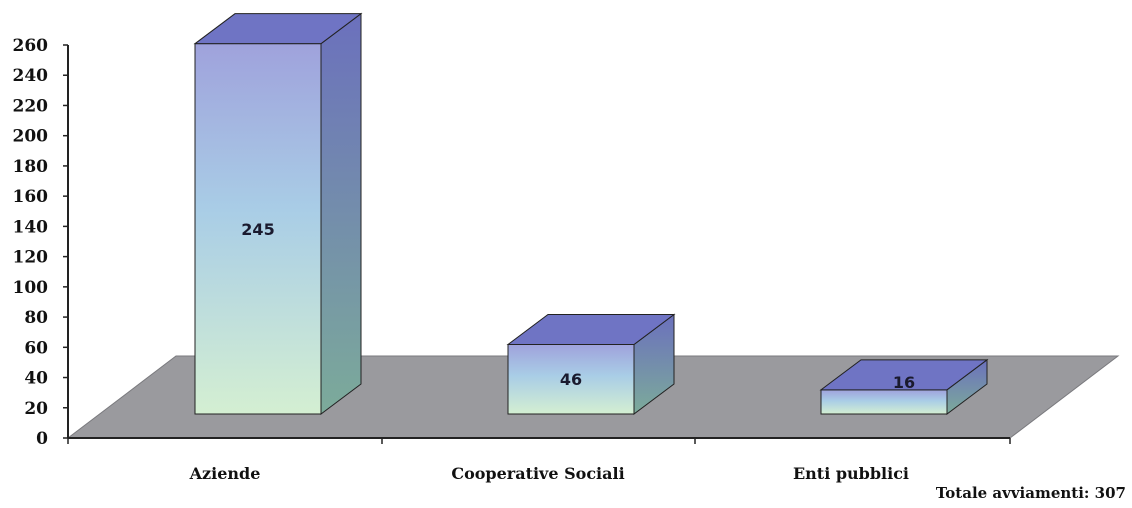 This screenshot has height=508, width=1132. What do you see at coordinates (41, 242) in the screenshot?
I see `y-axis: 0 20 40 60 80 100 120 140 160 180 200 220 240 260` at bounding box center [41, 242].